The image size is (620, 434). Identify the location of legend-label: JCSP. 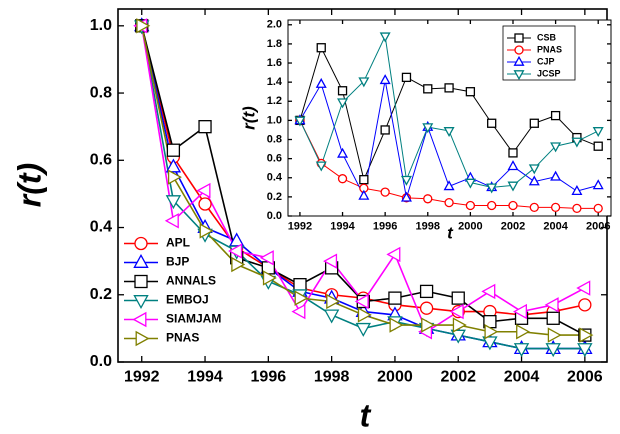
(549, 73).